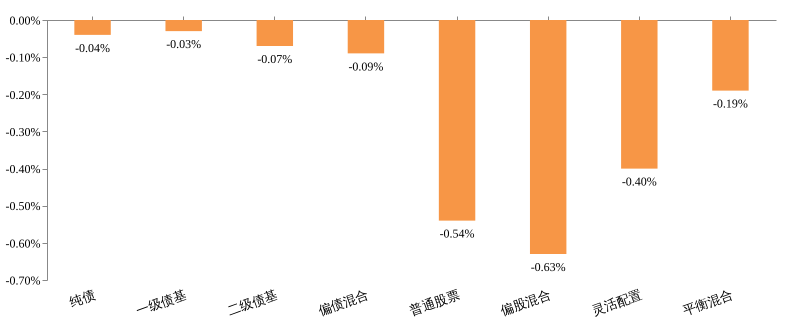 The image size is (792, 325). What do you see at coordinates (23, 95) in the screenshot?
I see `y-tick-label: -0.20%` at bounding box center [23, 95].